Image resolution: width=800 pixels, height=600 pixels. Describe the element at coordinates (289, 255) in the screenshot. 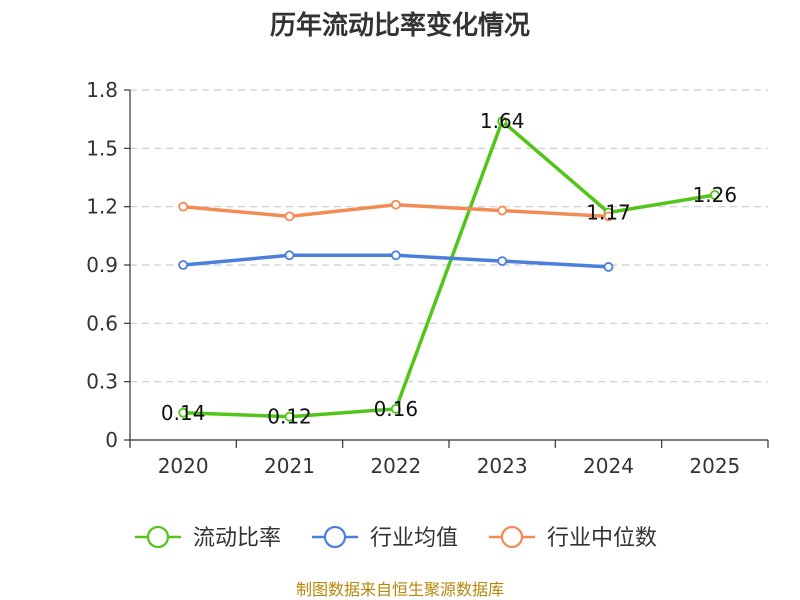

I see `series-1-point-2021` at that location.